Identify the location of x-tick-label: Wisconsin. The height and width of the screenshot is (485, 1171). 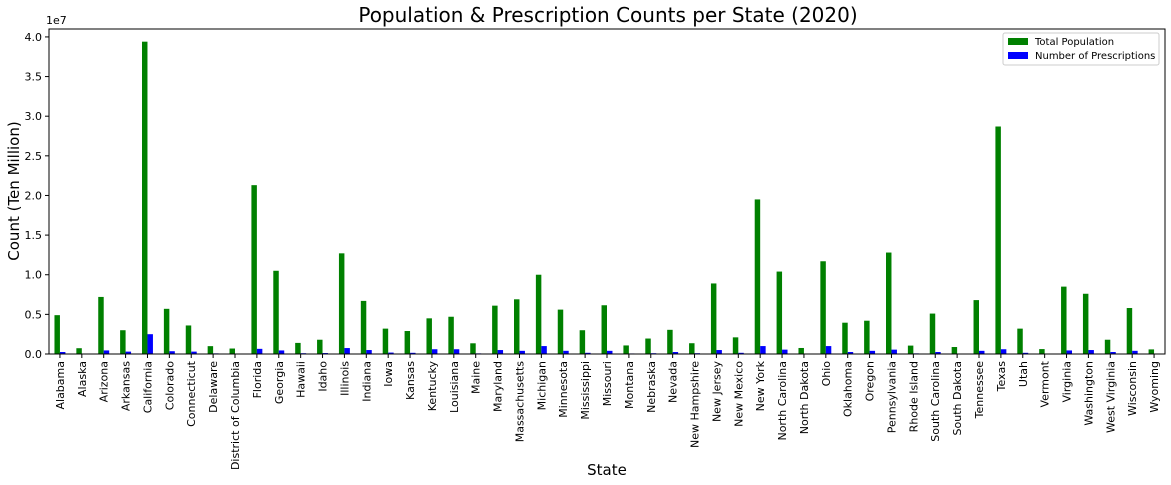
(1132, 388).